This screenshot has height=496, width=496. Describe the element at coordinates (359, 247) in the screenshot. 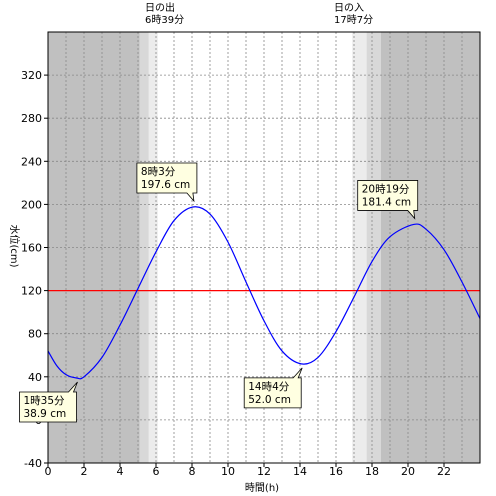

I see `night-band` at that location.